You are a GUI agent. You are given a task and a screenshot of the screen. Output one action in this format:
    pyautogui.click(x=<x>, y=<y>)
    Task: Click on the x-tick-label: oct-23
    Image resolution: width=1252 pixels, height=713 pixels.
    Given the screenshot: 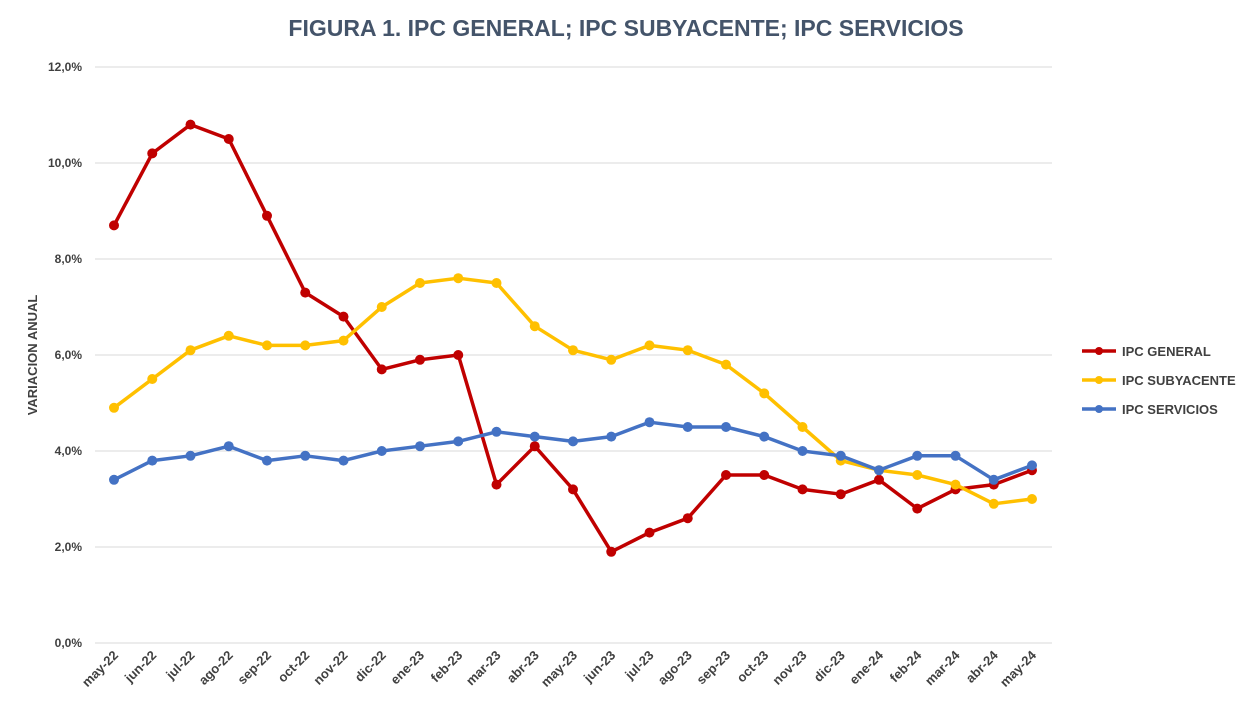 What is the action you would take?
    pyautogui.click(x=753, y=667)
    